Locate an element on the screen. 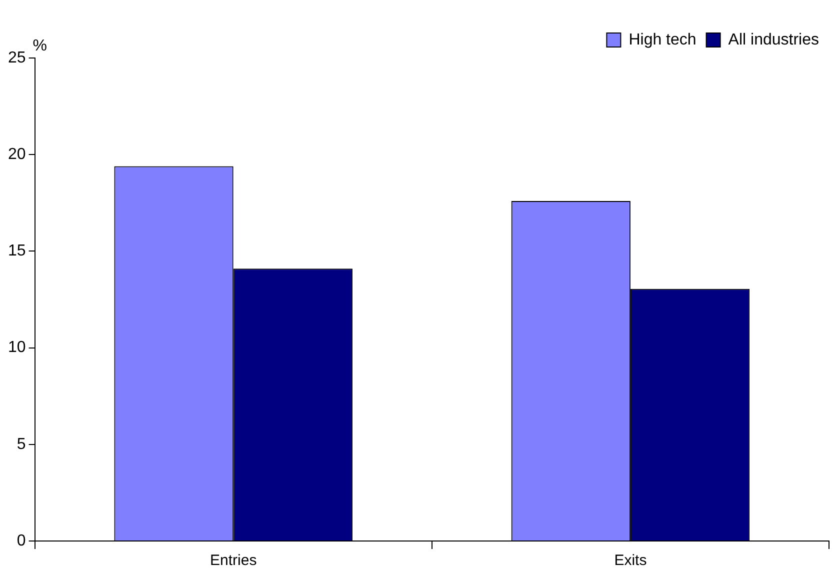 This screenshot has width=837, height=575. y-tick-label: 20 is located at coordinates (17, 155).